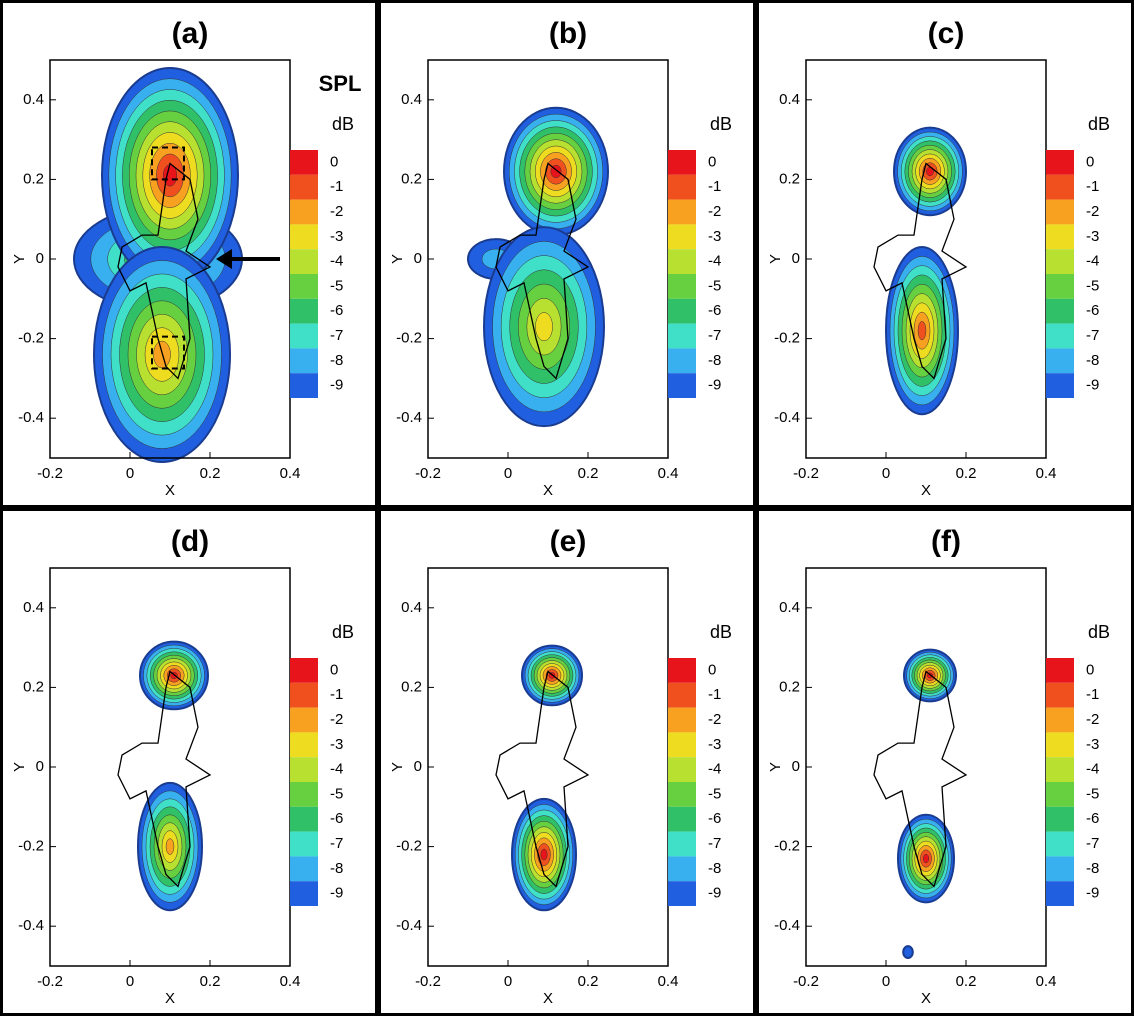 This screenshot has width=1134, height=1016. What do you see at coordinates (168, 352) in the screenshot?
I see `highlight-box` at bounding box center [168, 352].